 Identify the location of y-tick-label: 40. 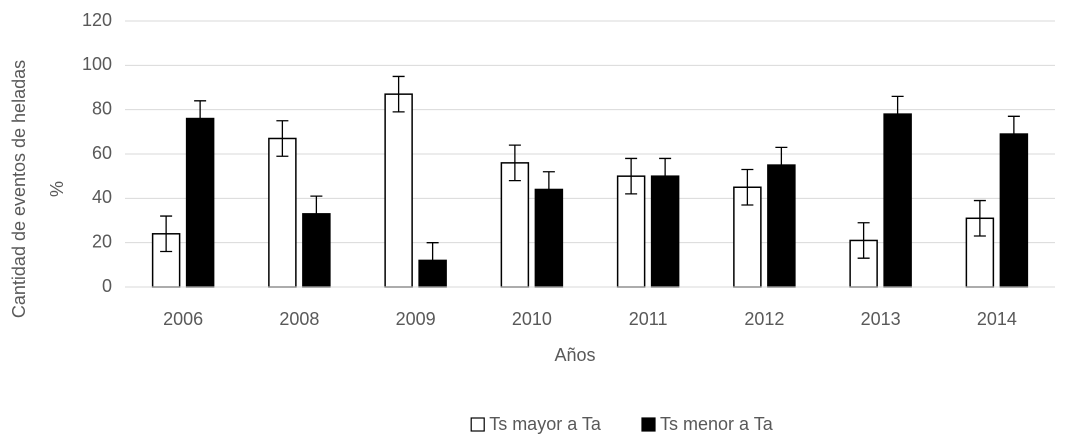
(102, 197).